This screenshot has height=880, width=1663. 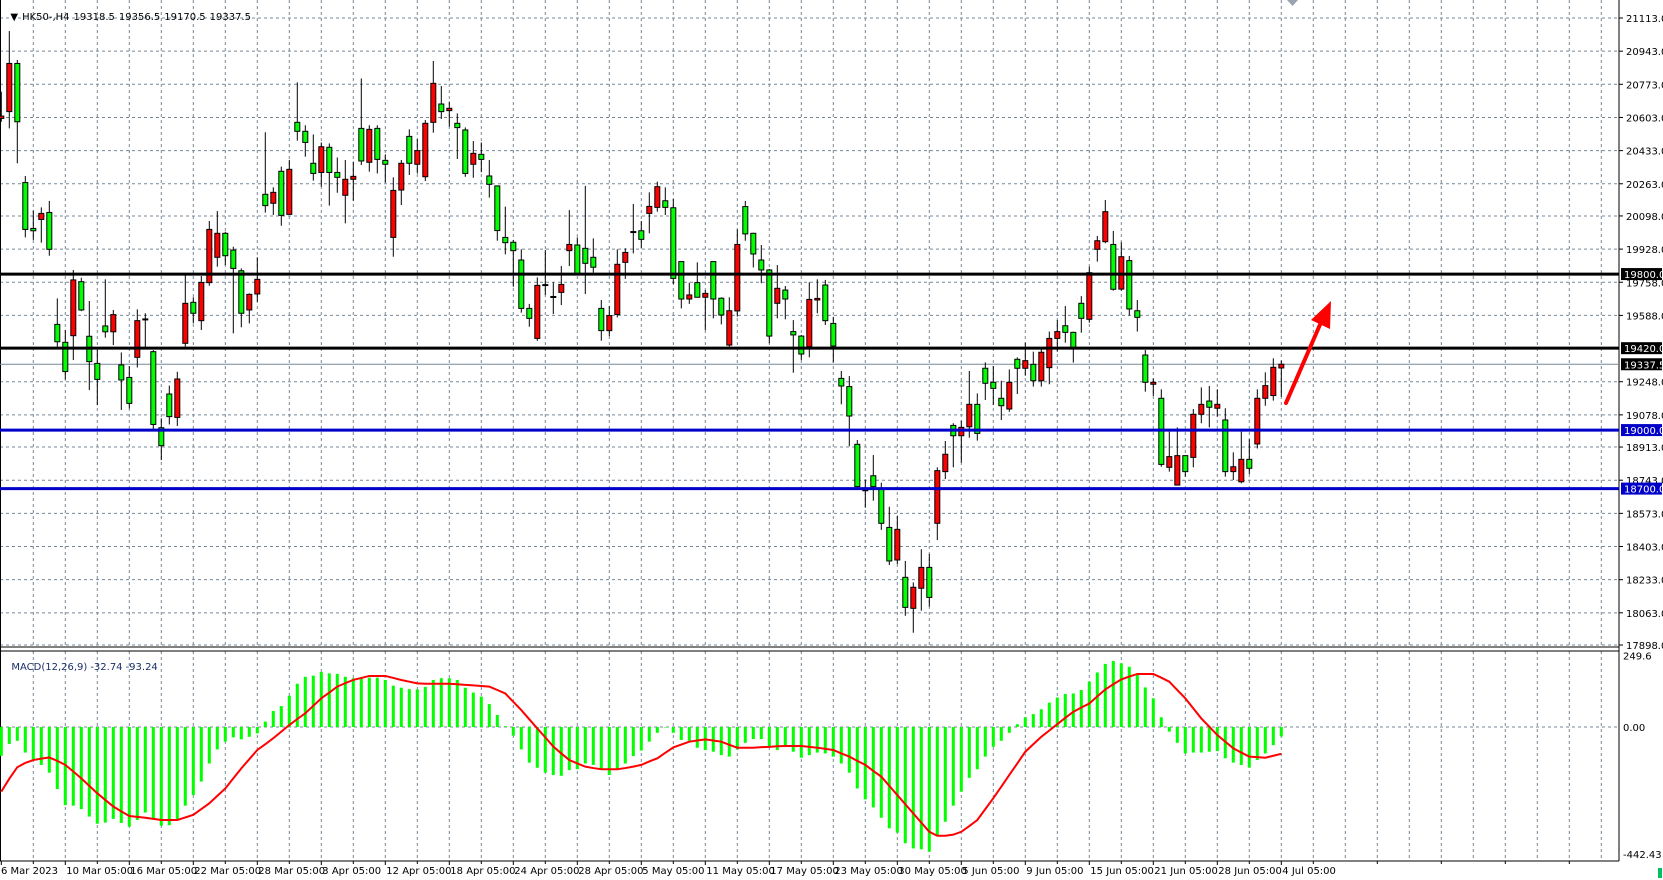 What do you see at coordinates (1292, 3) in the screenshot?
I see `chart-shift-marker-icon` at bounding box center [1292, 3].